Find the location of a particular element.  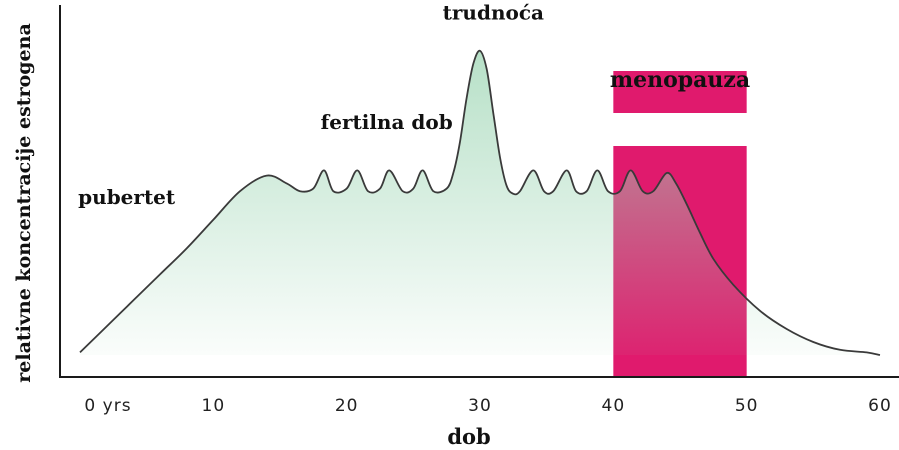

x-tick-label: 40 is located at coordinates (614, 406).